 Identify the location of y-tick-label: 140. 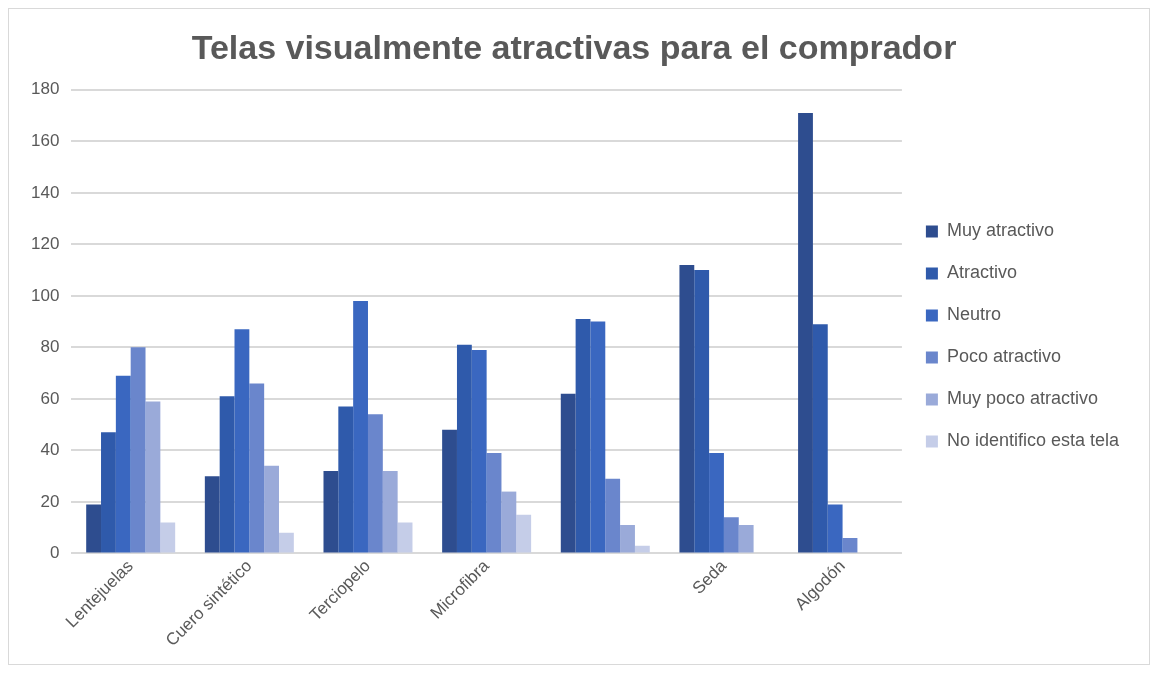
(45, 192).